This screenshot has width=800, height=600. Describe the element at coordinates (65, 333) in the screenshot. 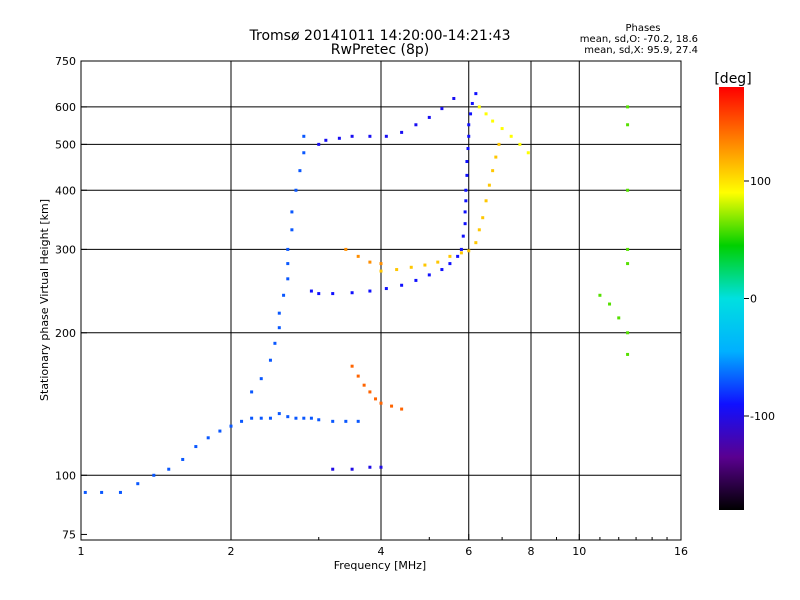

I see `y-tick-label: 200` at that location.